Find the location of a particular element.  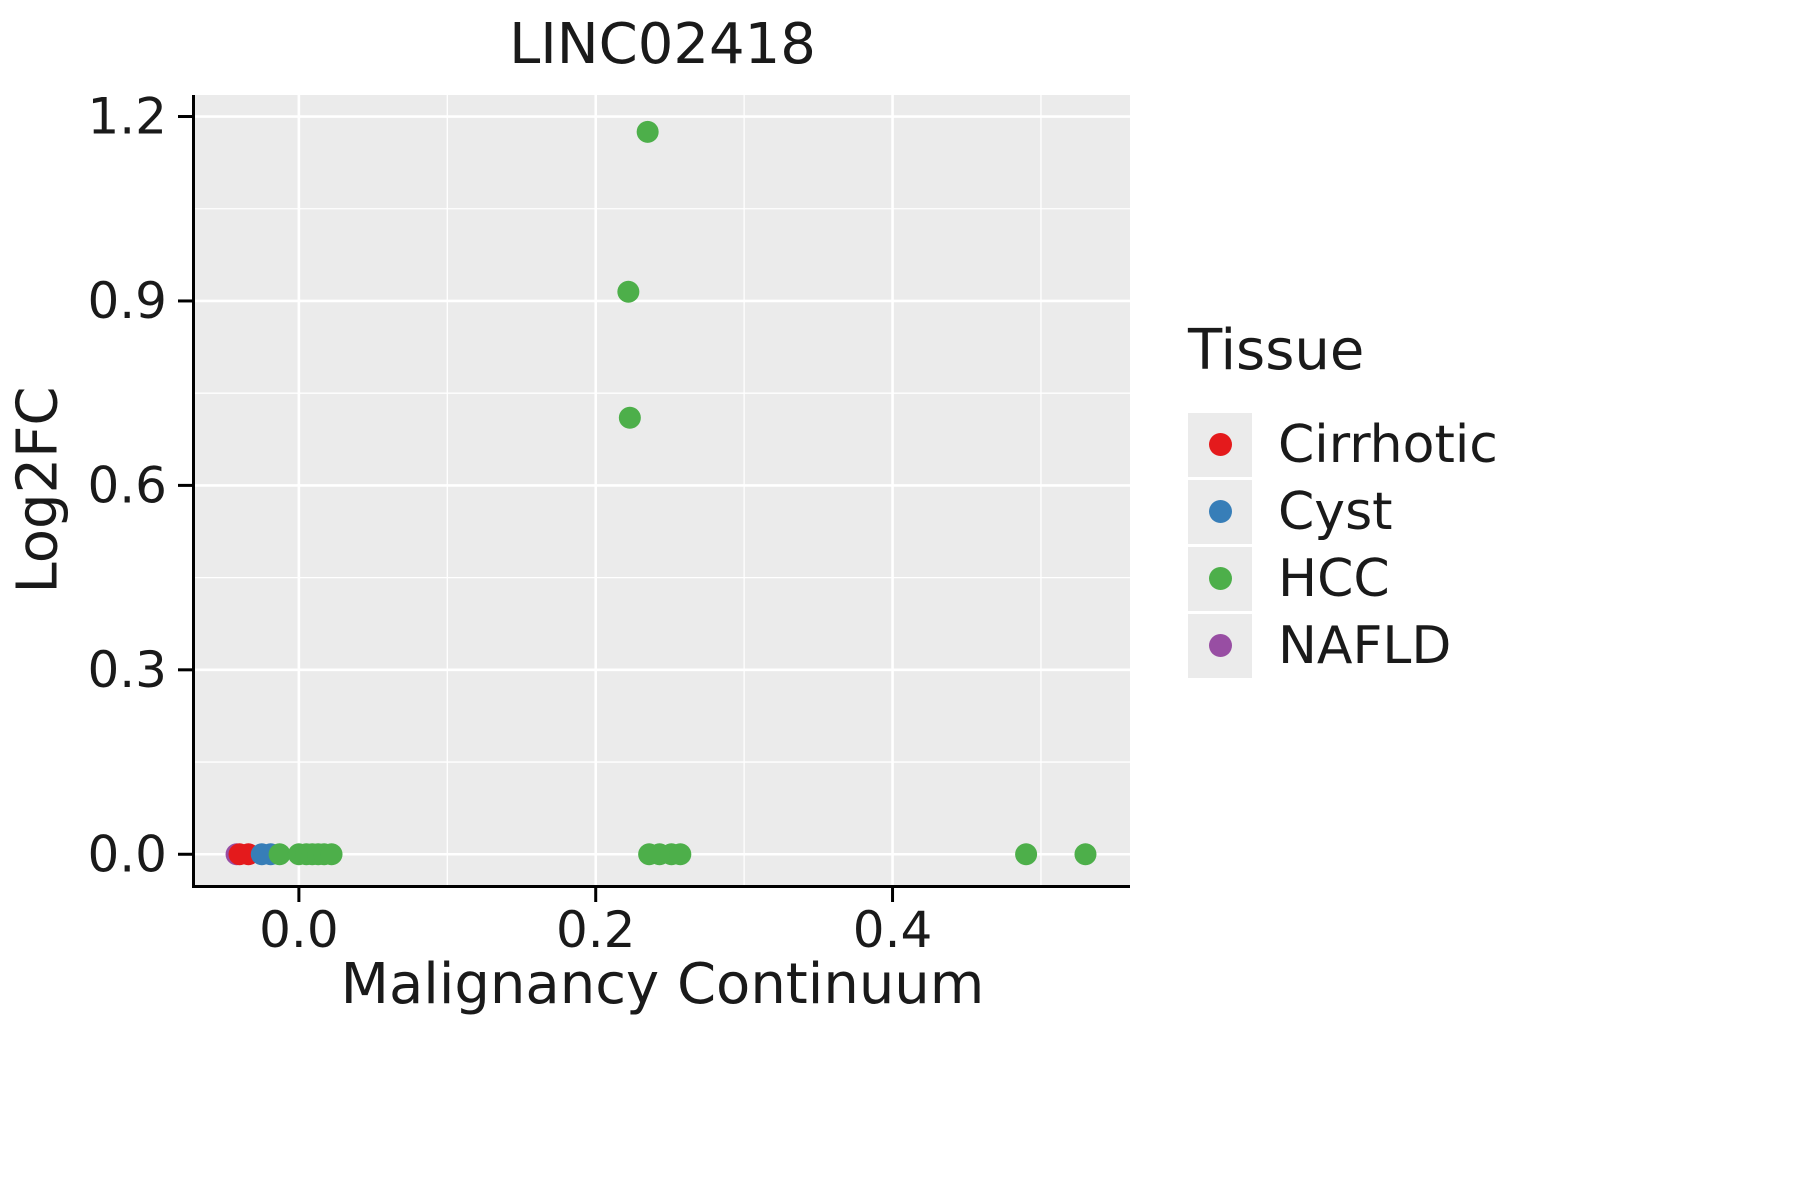

y-tick-label: 0.6 is located at coordinates (127, 485).